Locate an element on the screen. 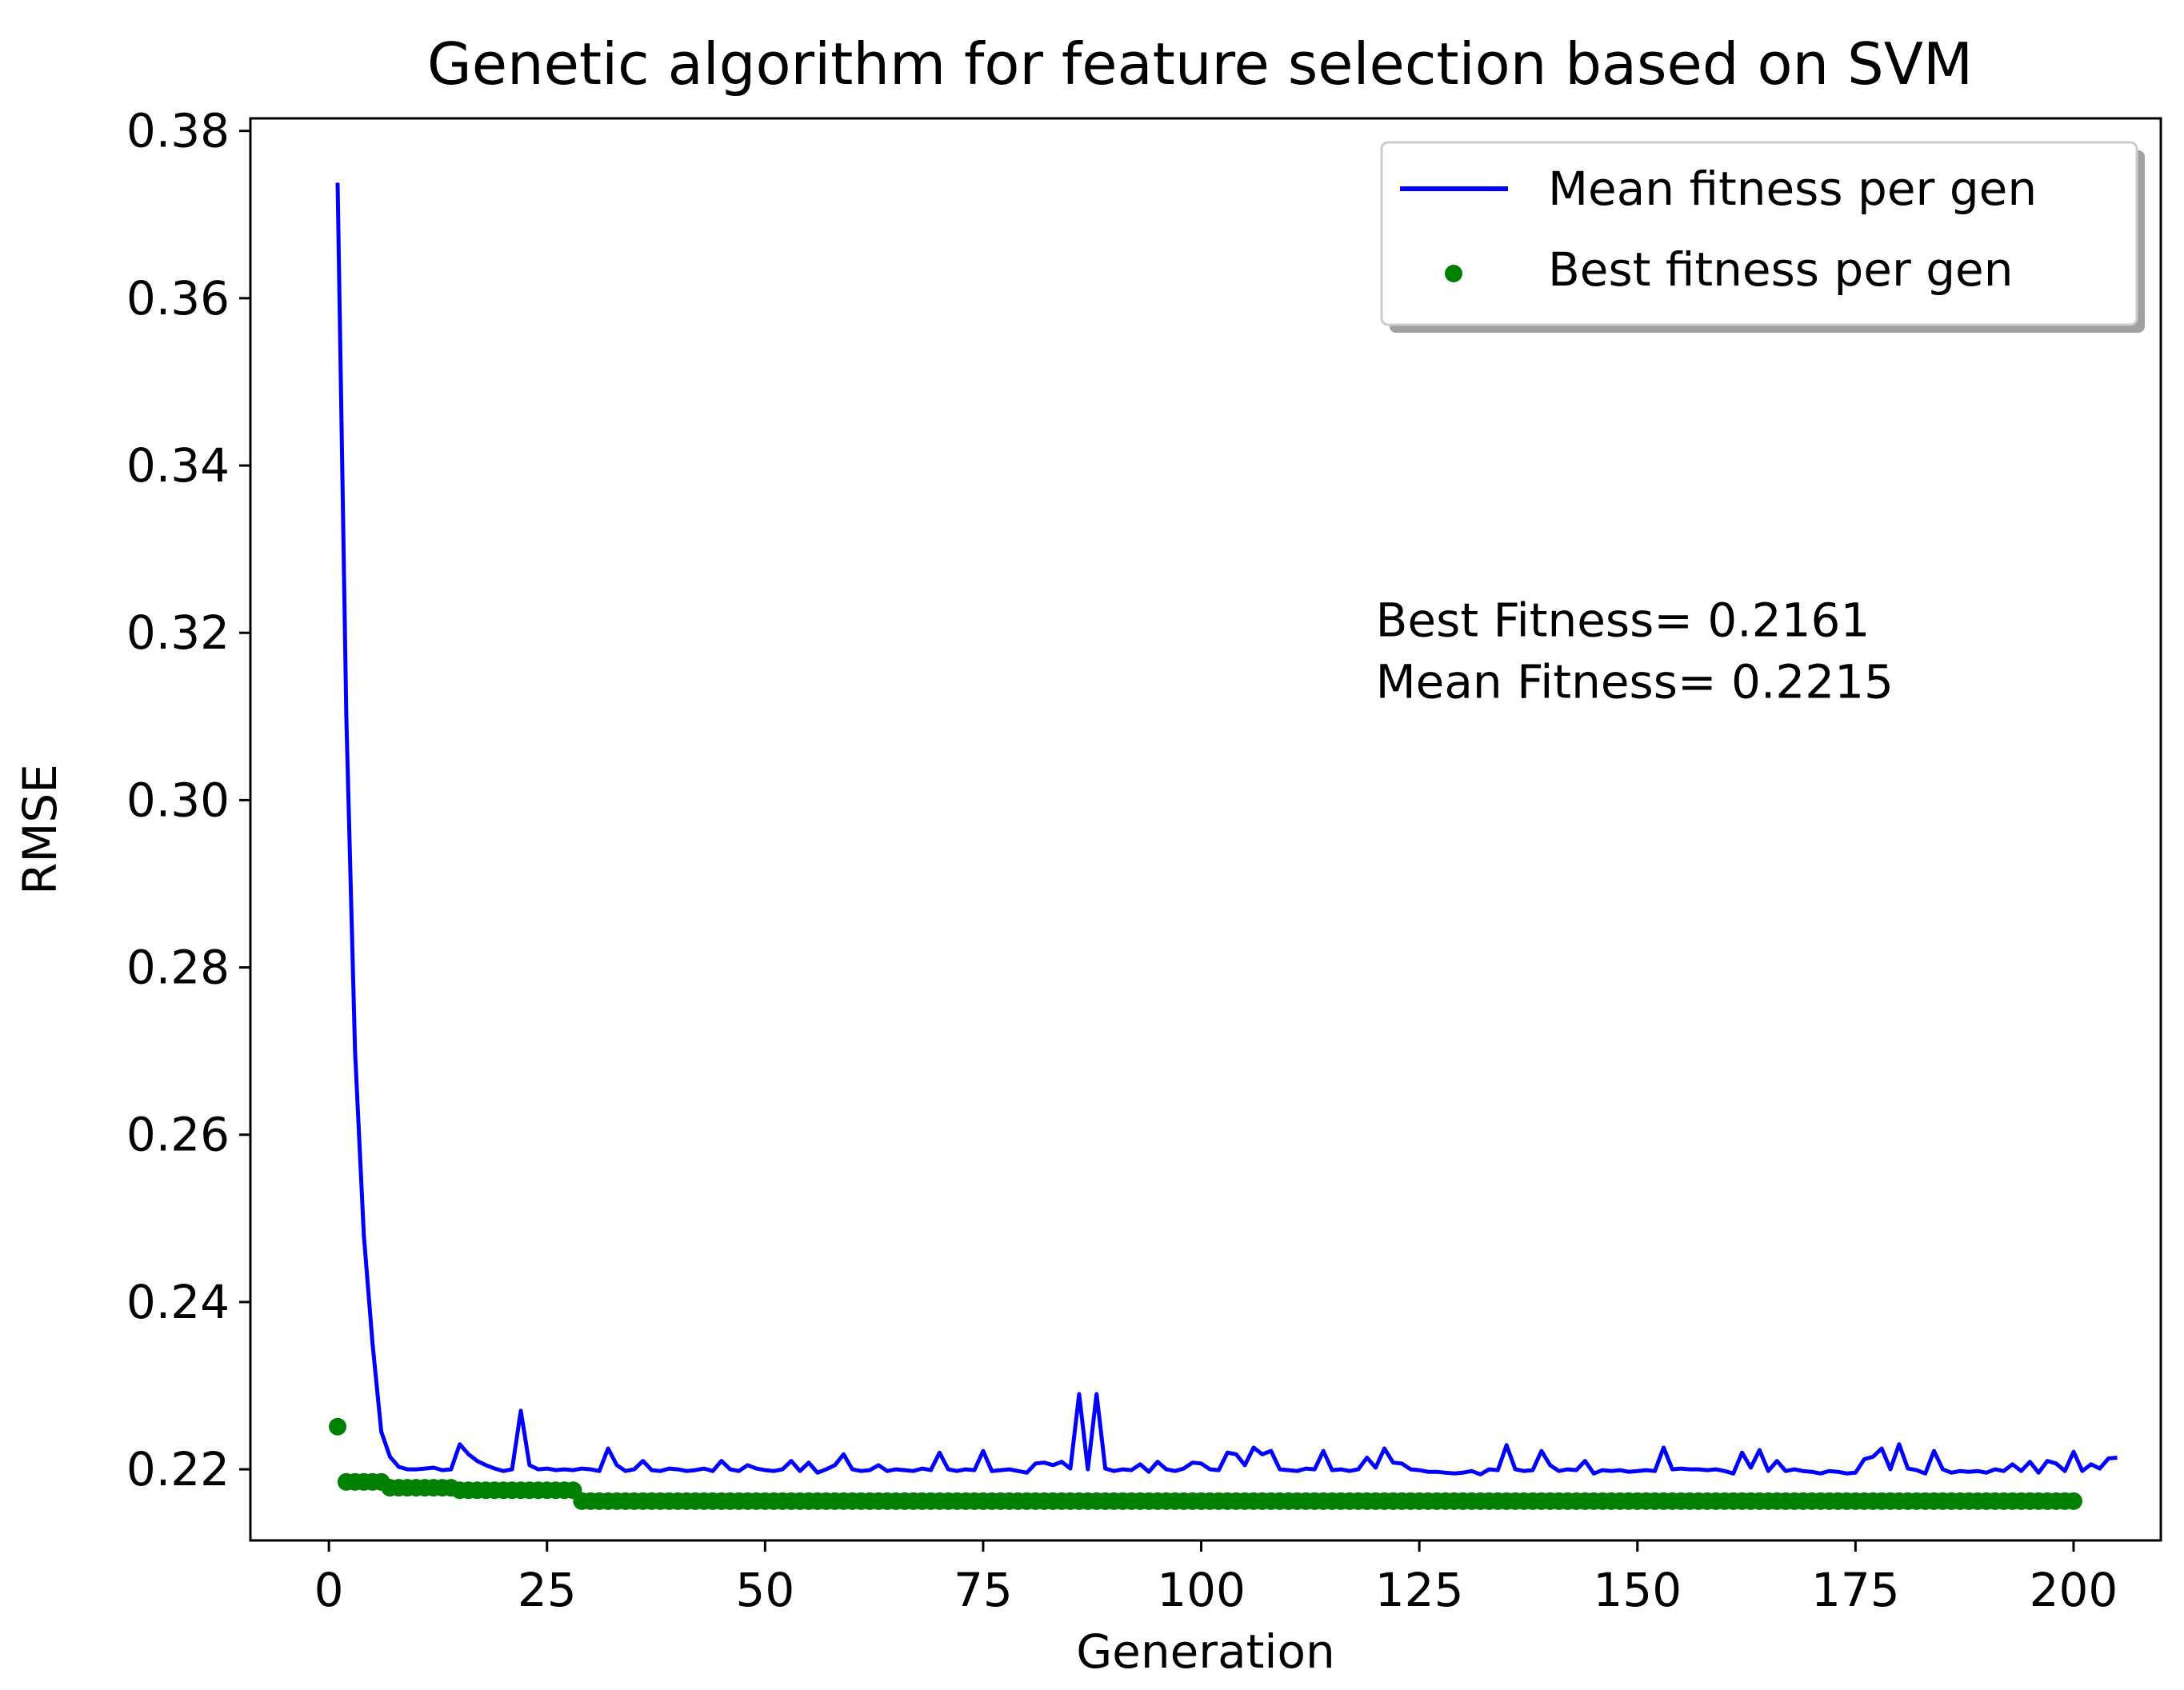 This screenshot has height=1690, width=2184. legend-marker-swatch is located at coordinates (1453, 273).